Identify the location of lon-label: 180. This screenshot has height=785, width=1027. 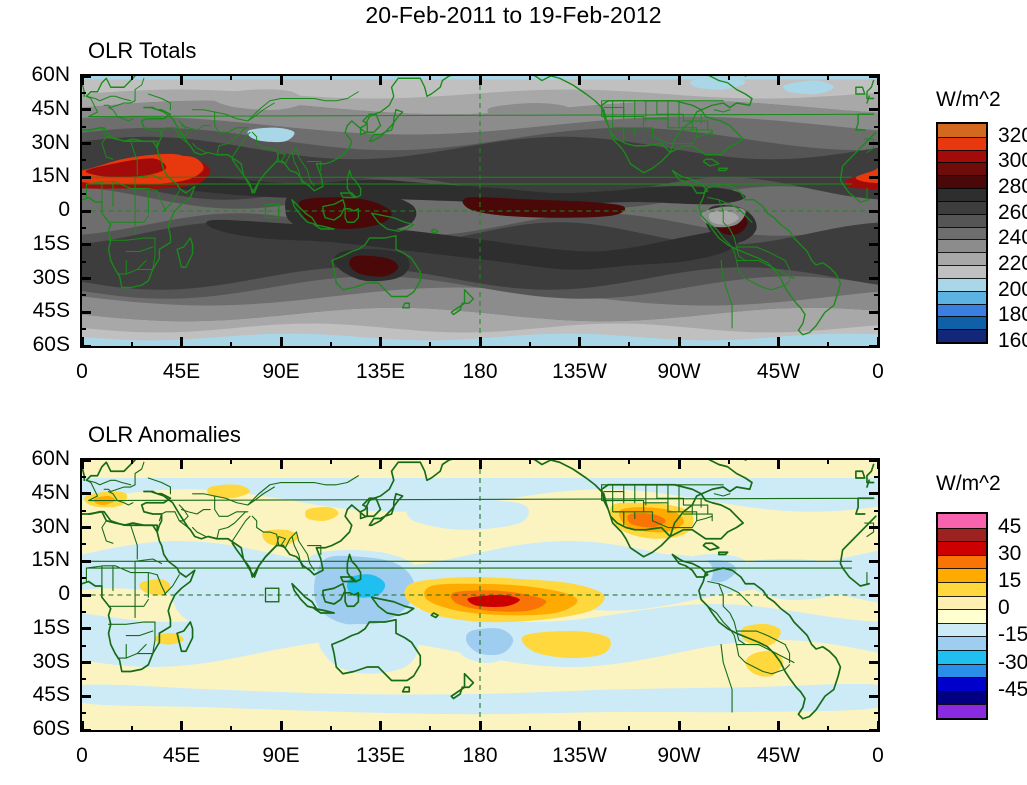
(480, 371).